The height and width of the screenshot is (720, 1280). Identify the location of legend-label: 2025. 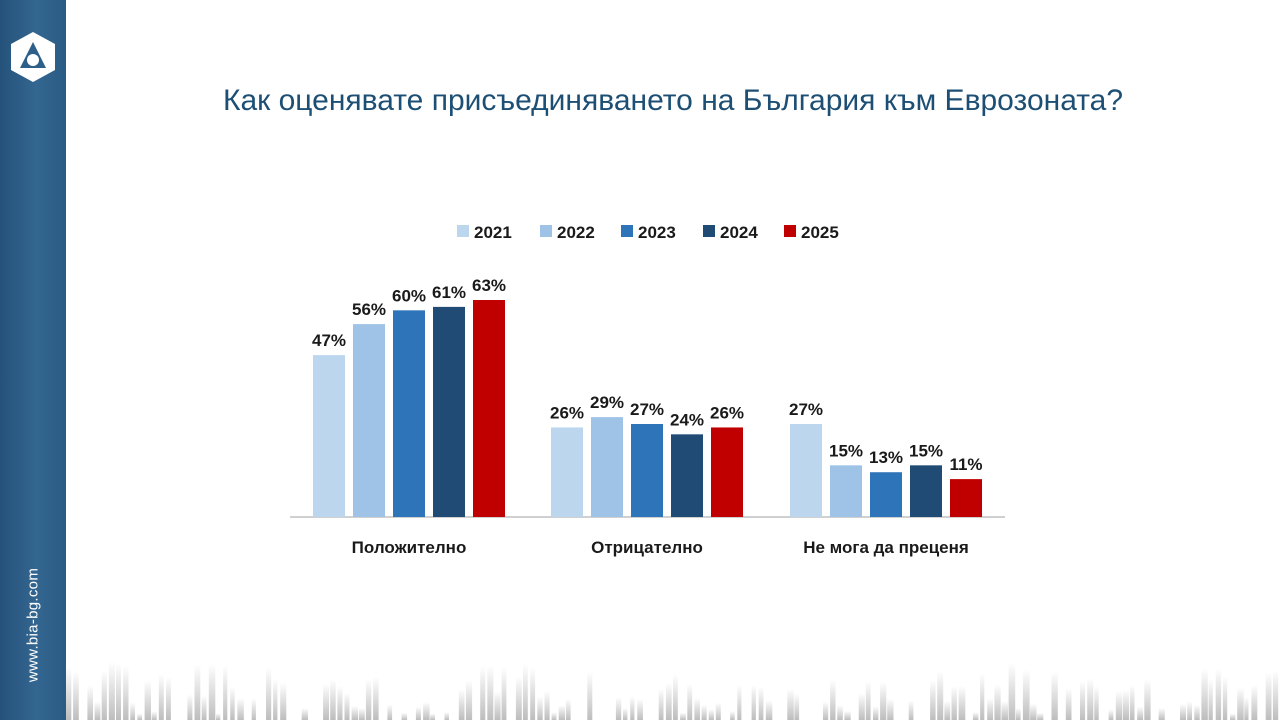
(820, 232).